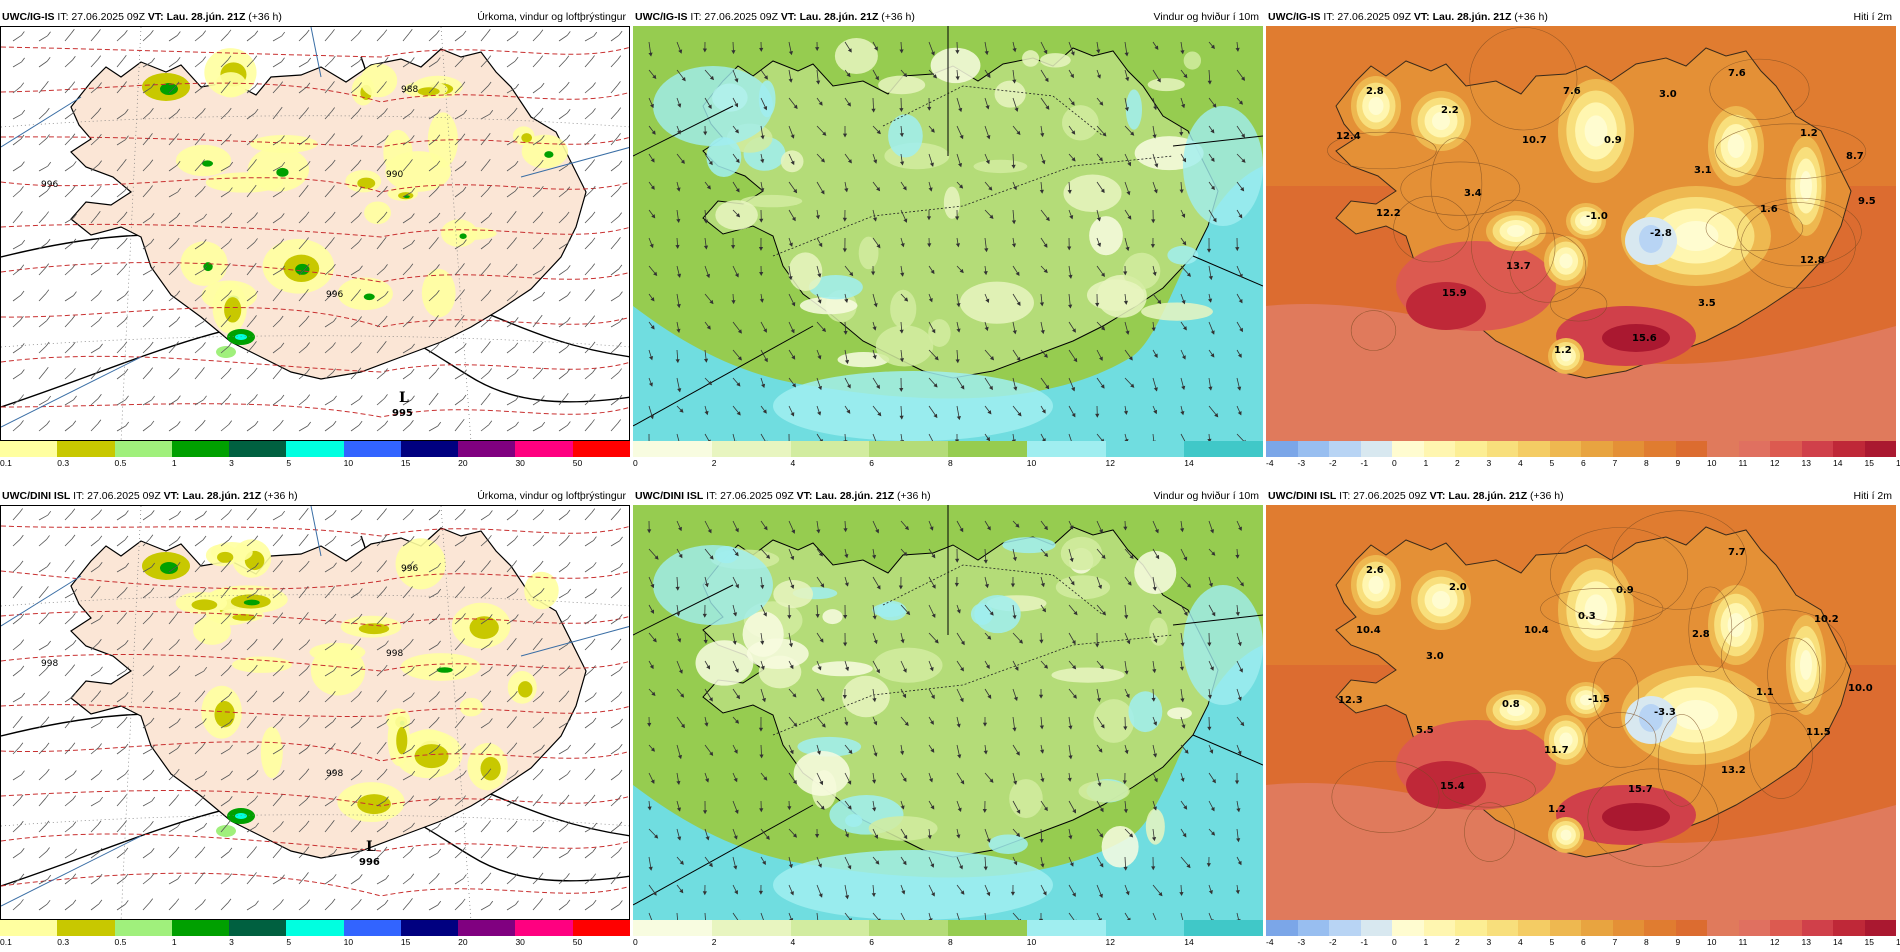 This screenshot has width=1900, height=952. Describe the element at coordinates (1333, 942) in the screenshot. I see `legend-tick-label: -2` at that location.